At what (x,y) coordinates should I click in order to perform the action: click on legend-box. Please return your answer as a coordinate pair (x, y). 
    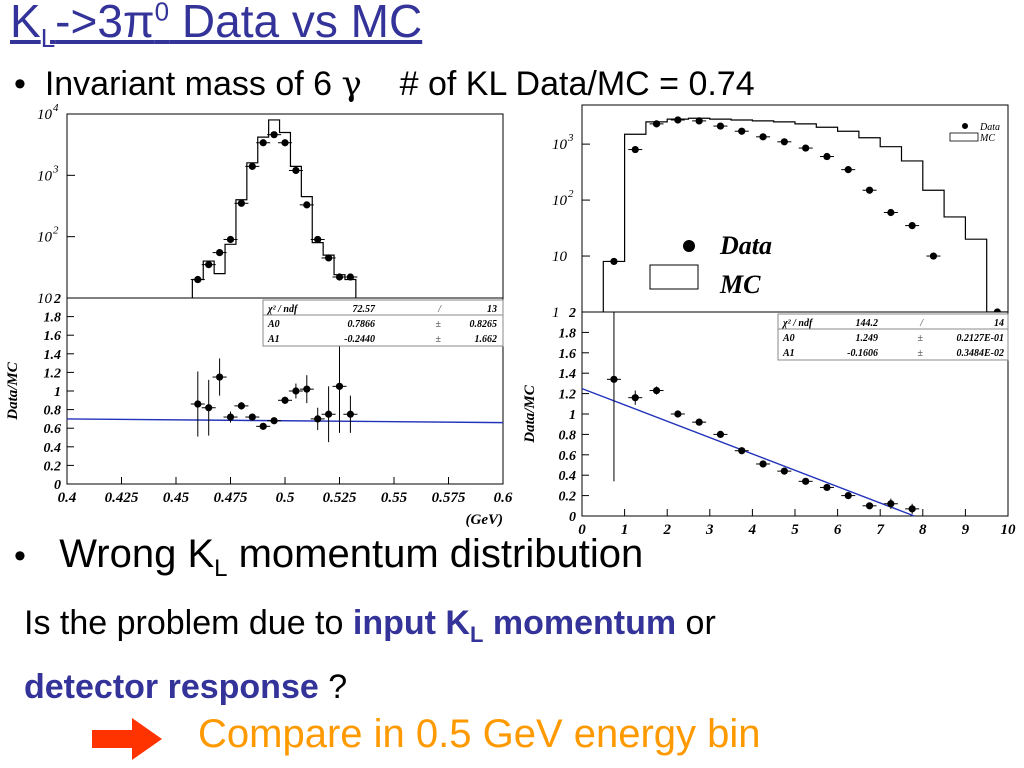
    Looking at the image, I should click on (717, 261).